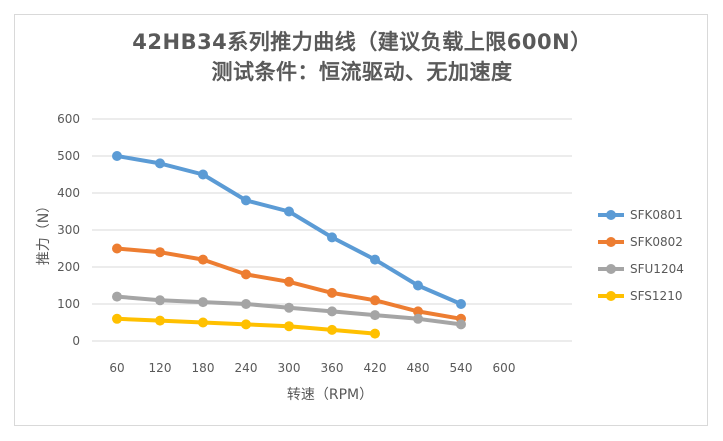 The height and width of the screenshot is (441, 723). What do you see at coordinates (68, 267) in the screenshot?
I see `y-tick-label: 200` at bounding box center [68, 267].